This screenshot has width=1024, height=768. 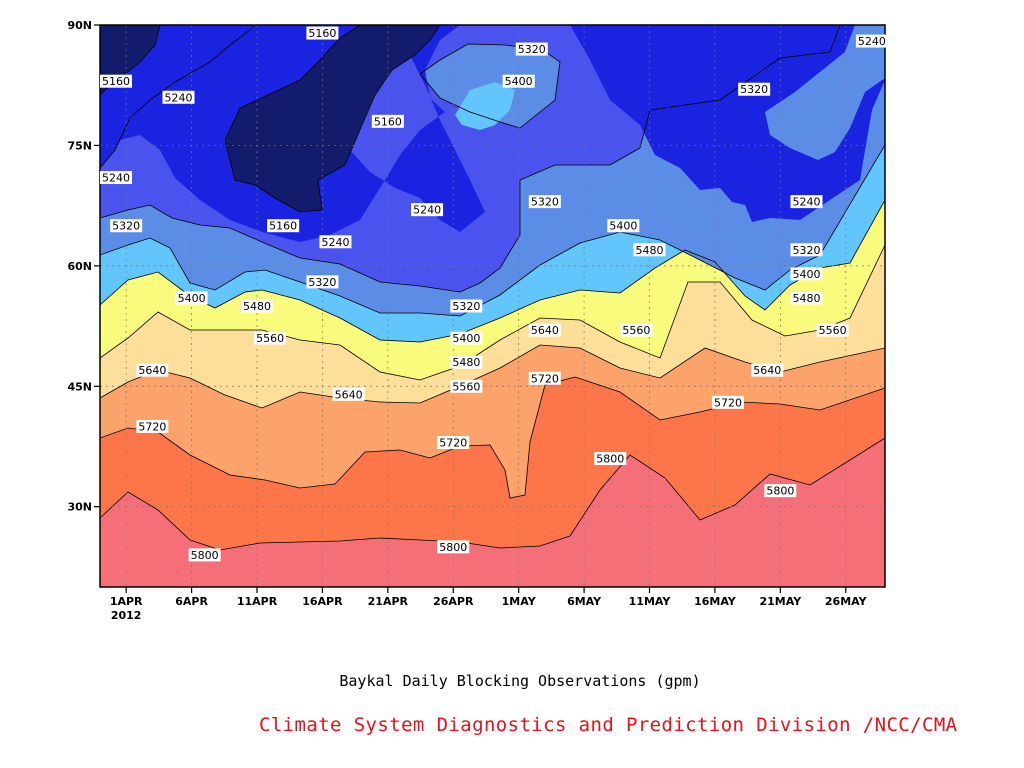 I want to click on x-tick-label: 6MAY, so click(x=584, y=601).